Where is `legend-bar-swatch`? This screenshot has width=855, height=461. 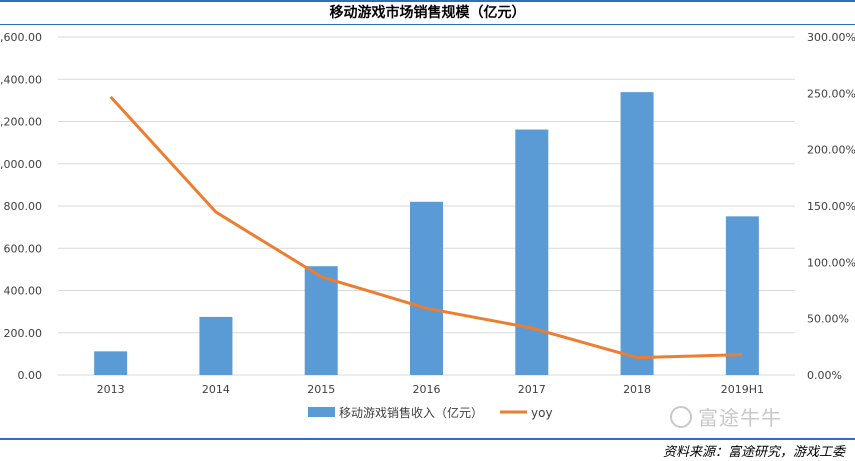
legend-bar-swatch is located at coordinates (321, 412).